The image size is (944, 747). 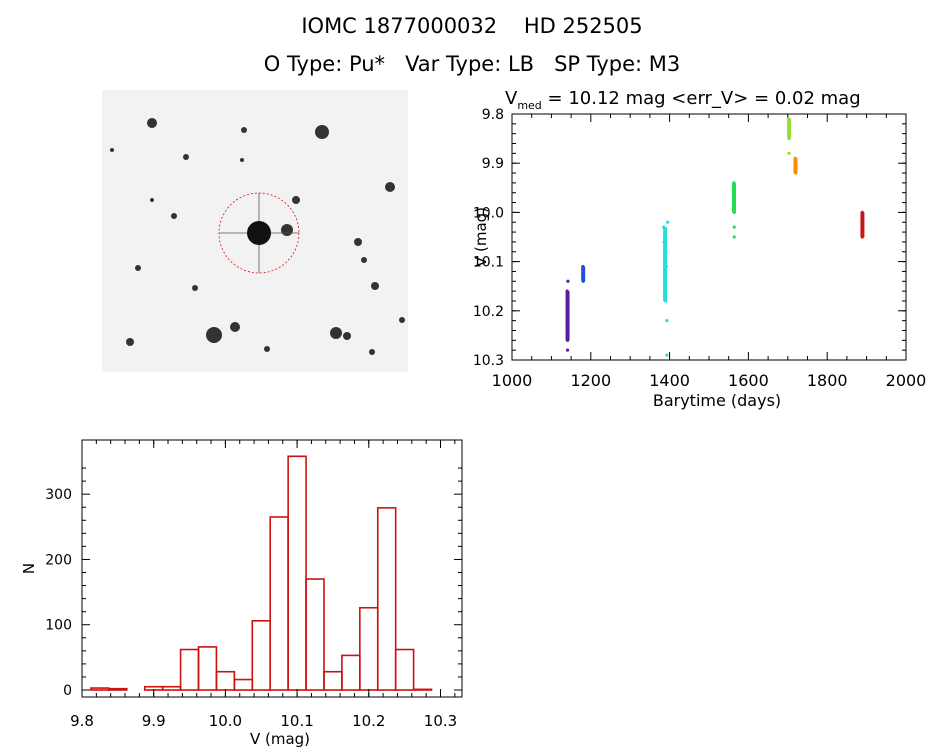 I want to click on y-tick-label: 10.1, so click(x=488, y=263).